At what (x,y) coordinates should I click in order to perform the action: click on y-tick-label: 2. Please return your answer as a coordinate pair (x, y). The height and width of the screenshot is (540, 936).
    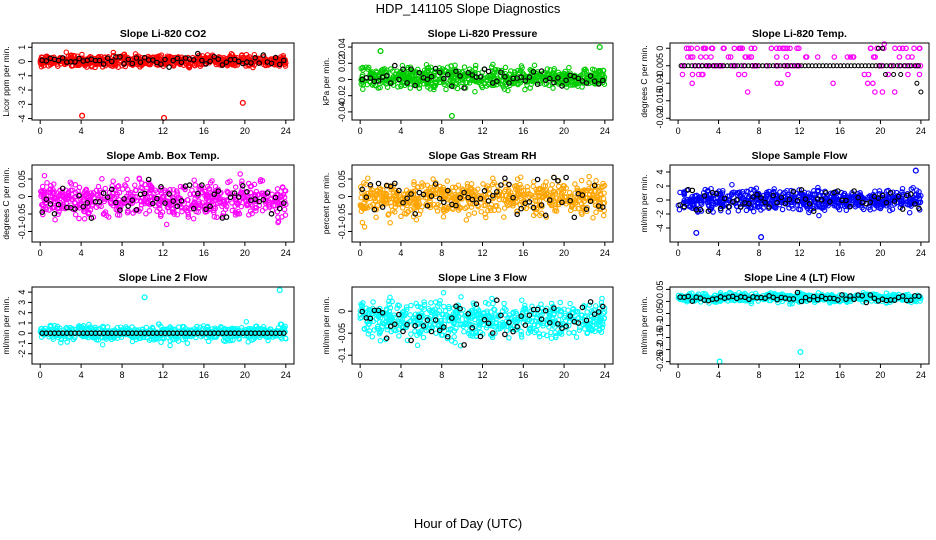
    Looking at the image, I should click on (22, 312).